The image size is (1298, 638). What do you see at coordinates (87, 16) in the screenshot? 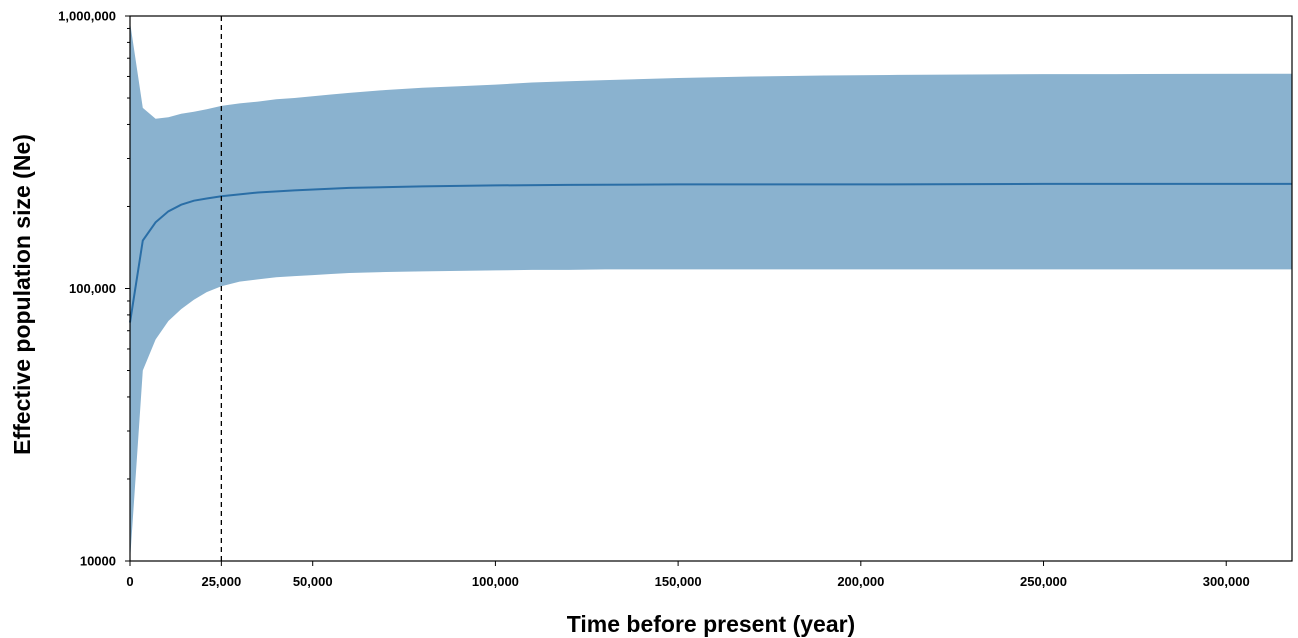
I see `y-tick-label: 1,000,000` at bounding box center [87, 16].